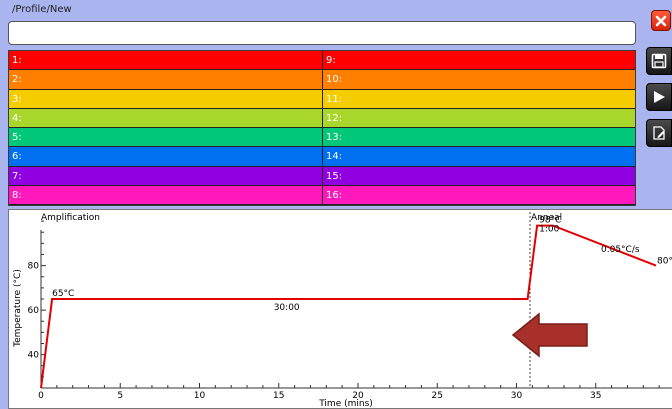 Image resolution: width=672 pixels, height=409 pixels. Describe the element at coordinates (345, 404) in the screenshot. I see `x-axis-label: Time (mins)` at that location.